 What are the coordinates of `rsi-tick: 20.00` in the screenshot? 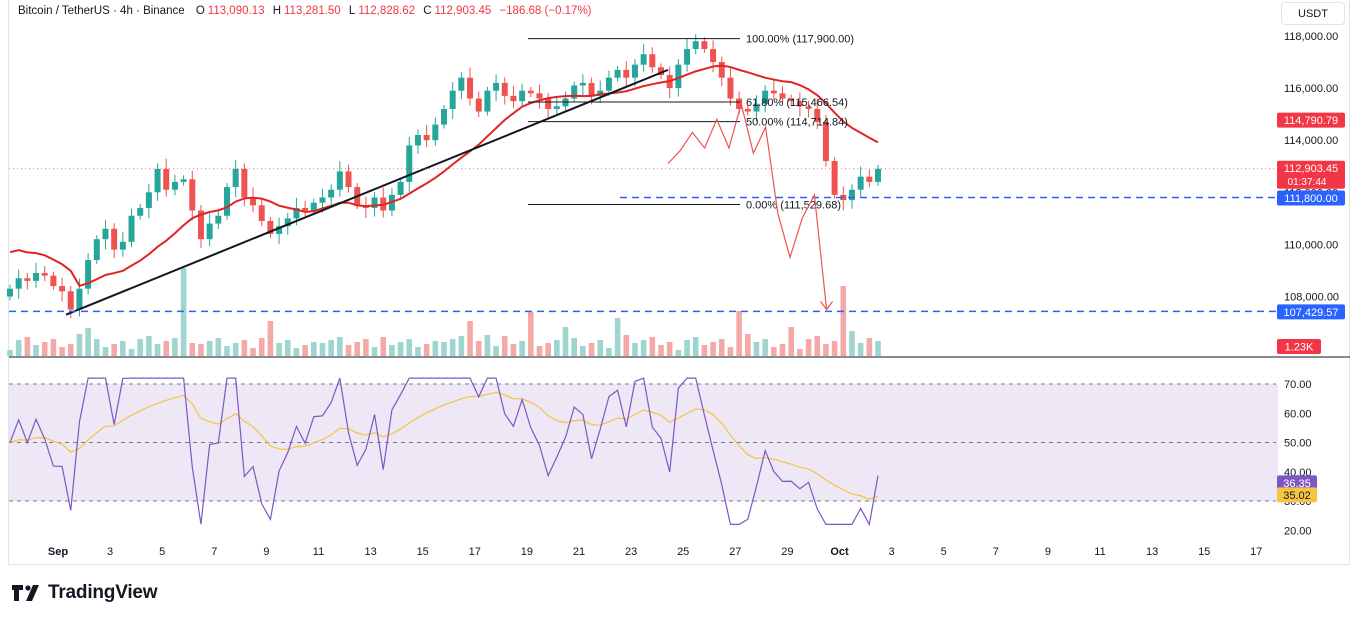 It's located at (1298, 531).